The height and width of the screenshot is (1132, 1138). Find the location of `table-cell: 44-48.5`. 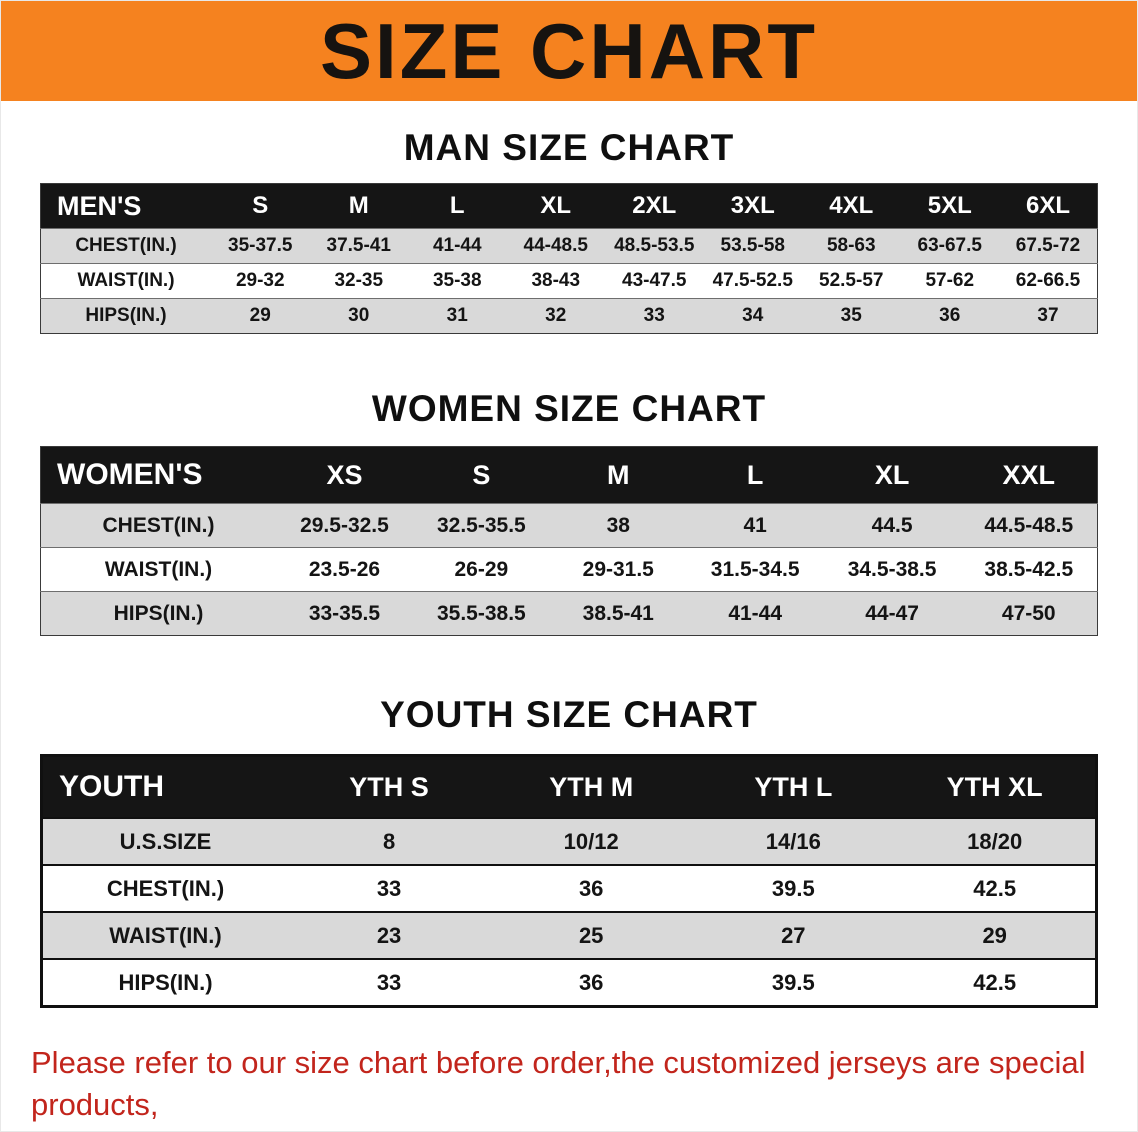

table-cell: 44-48.5 is located at coordinates (555, 245).